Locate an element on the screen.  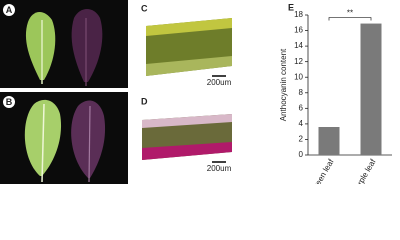
panel-label: E is located at coordinates (291, 7).